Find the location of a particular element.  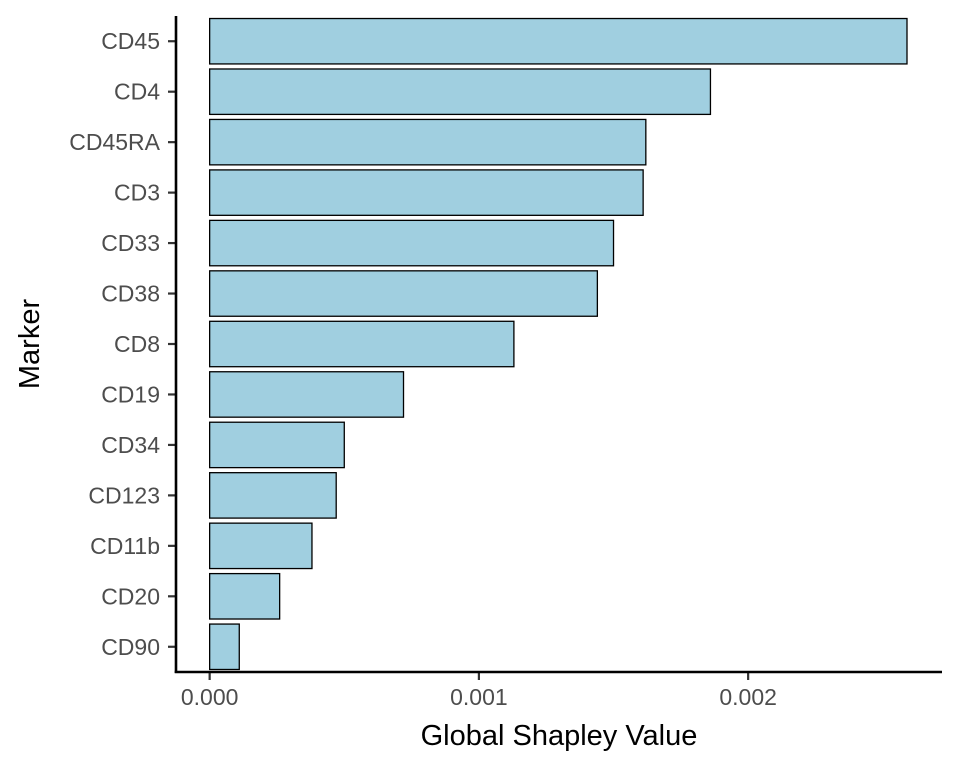

x-tick-label-0.002: 0.002 is located at coordinates (748, 697).